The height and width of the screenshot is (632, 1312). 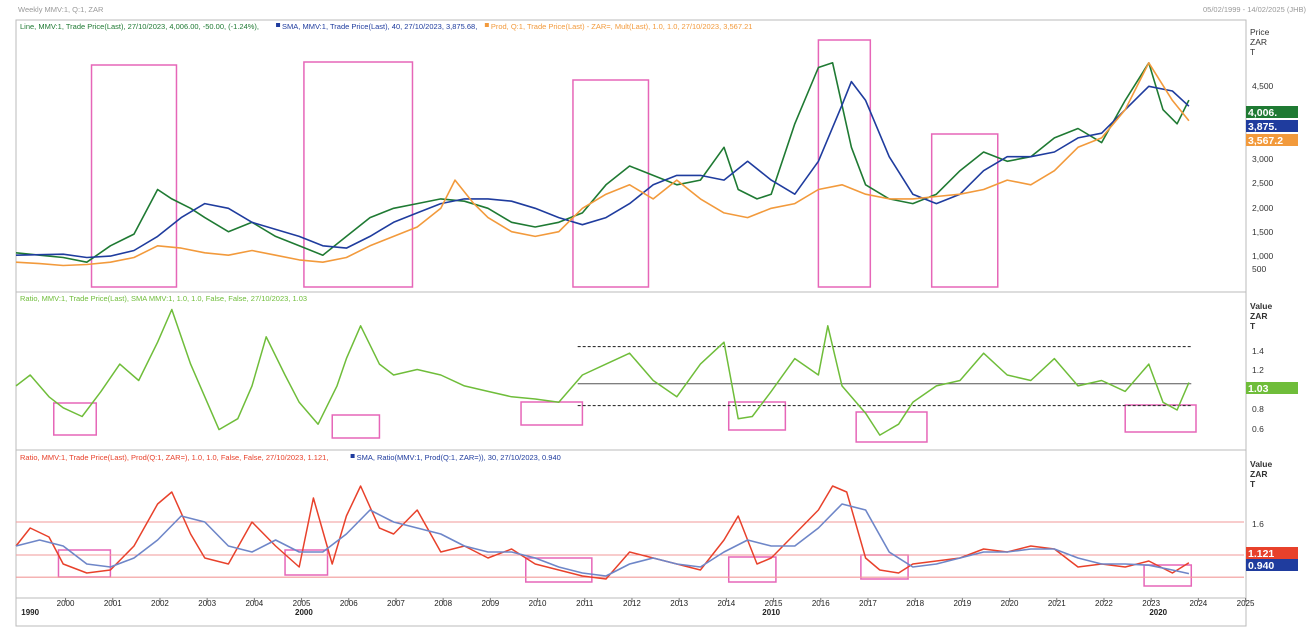 I want to click on y-tick-top-2: 1,500, so click(x=1263, y=232).